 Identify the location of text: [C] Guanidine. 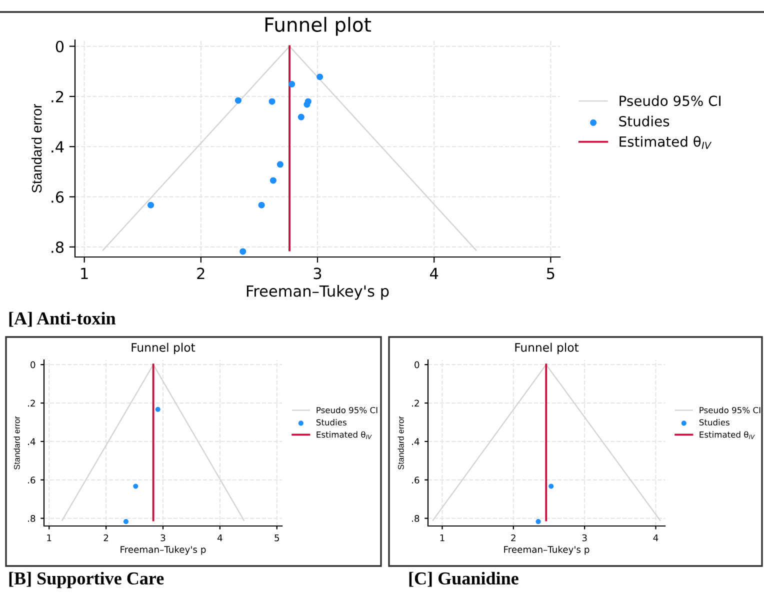
(463, 579).